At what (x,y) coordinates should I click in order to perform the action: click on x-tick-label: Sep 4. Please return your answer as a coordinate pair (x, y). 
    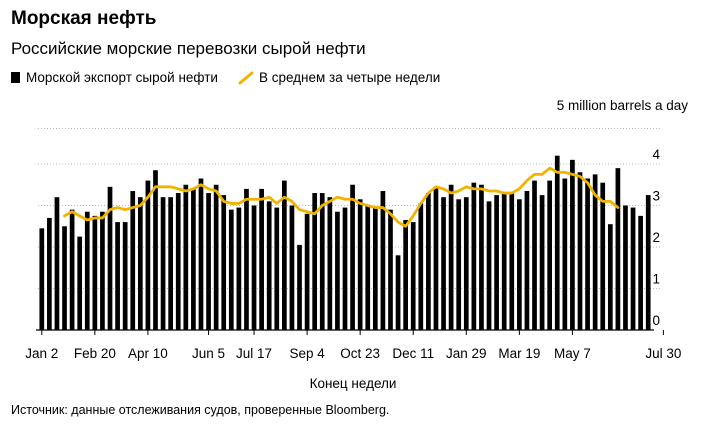
    Looking at the image, I should click on (307, 353).